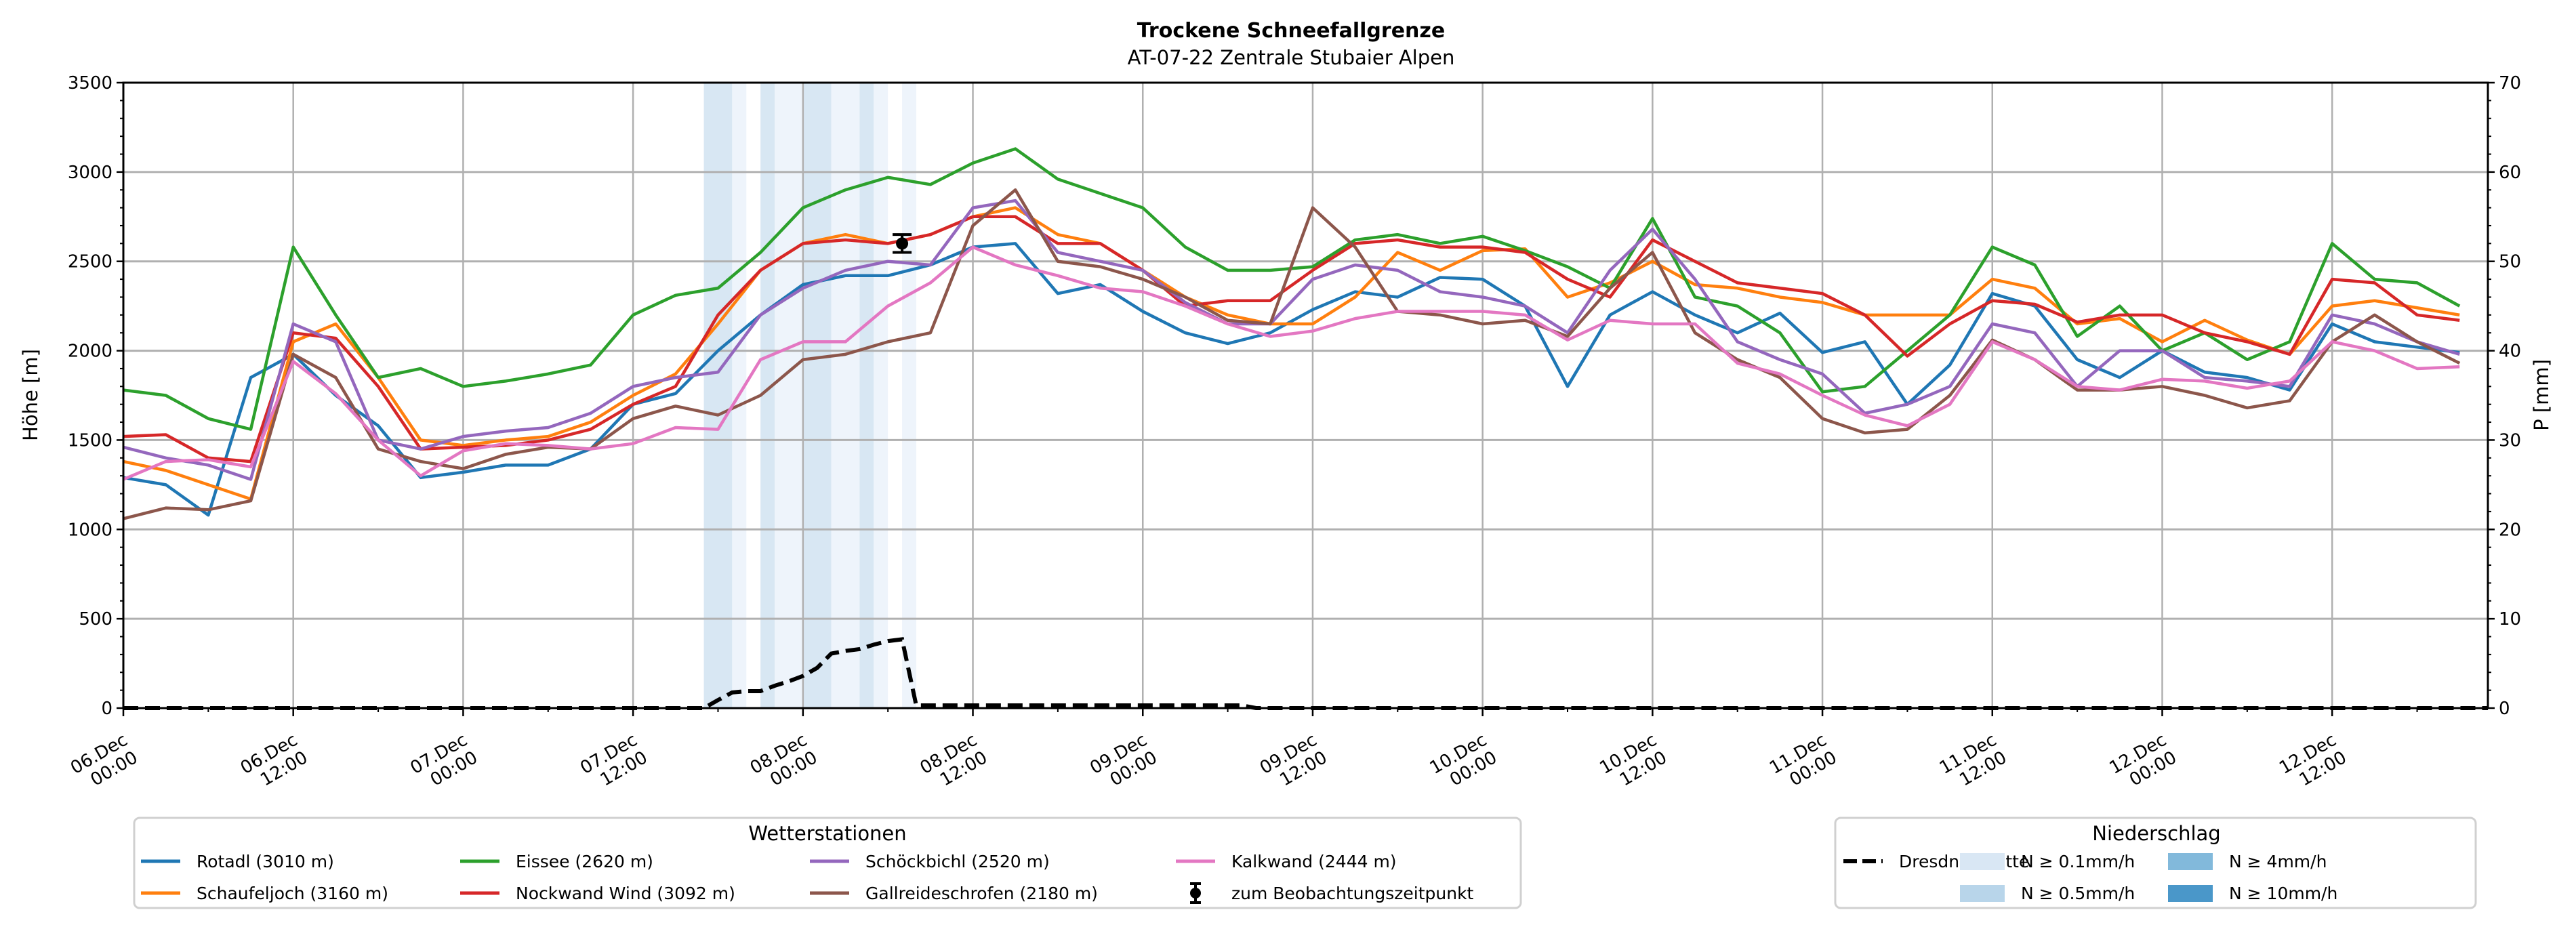  What do you see at coordinates (90, 83) in the screenshot?
I see `y-tick-label: 3500` at bounding box center [90, 83].